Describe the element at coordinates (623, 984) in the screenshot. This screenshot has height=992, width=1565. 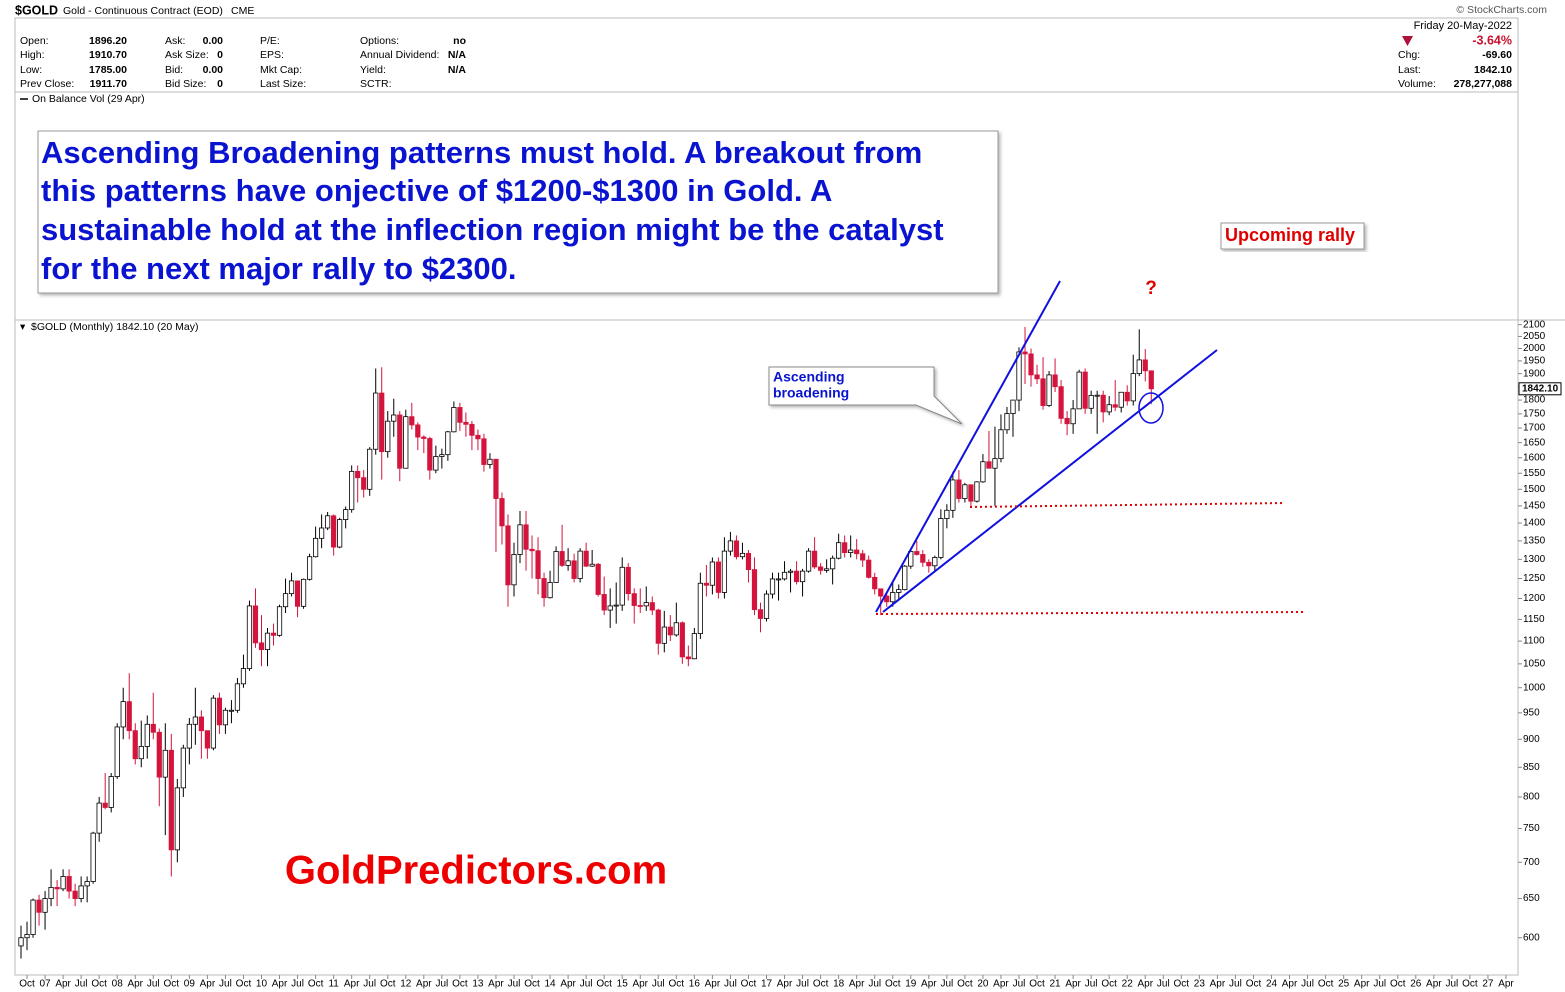
I see `x-tick-label: 15` at that location.